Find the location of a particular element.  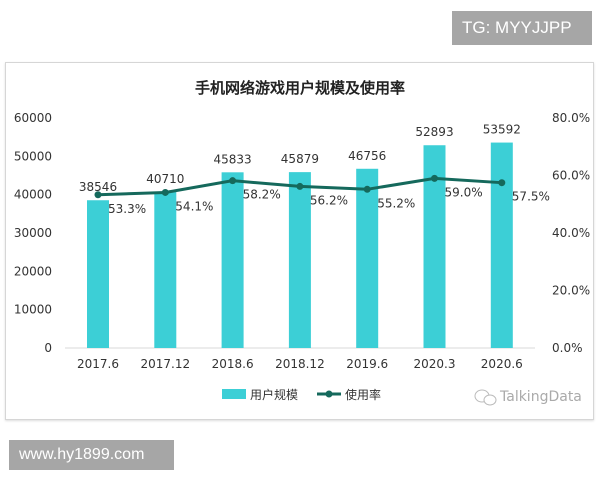

legend-bar-label: 用户规模 is located at coordinates (274, 394).